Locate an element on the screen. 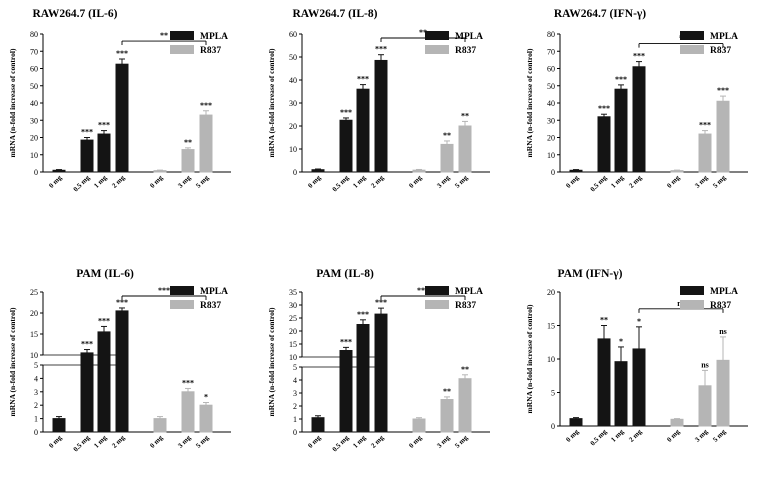 The image size is (769, 477). chart-title: PAM (IFN-γ) is located at coordinates (590, 274).